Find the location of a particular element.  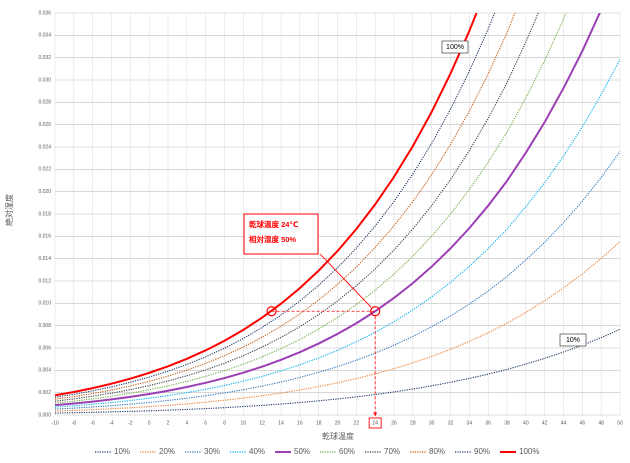

y-tick-label: 0.004 is located at coordinates (44, 371).